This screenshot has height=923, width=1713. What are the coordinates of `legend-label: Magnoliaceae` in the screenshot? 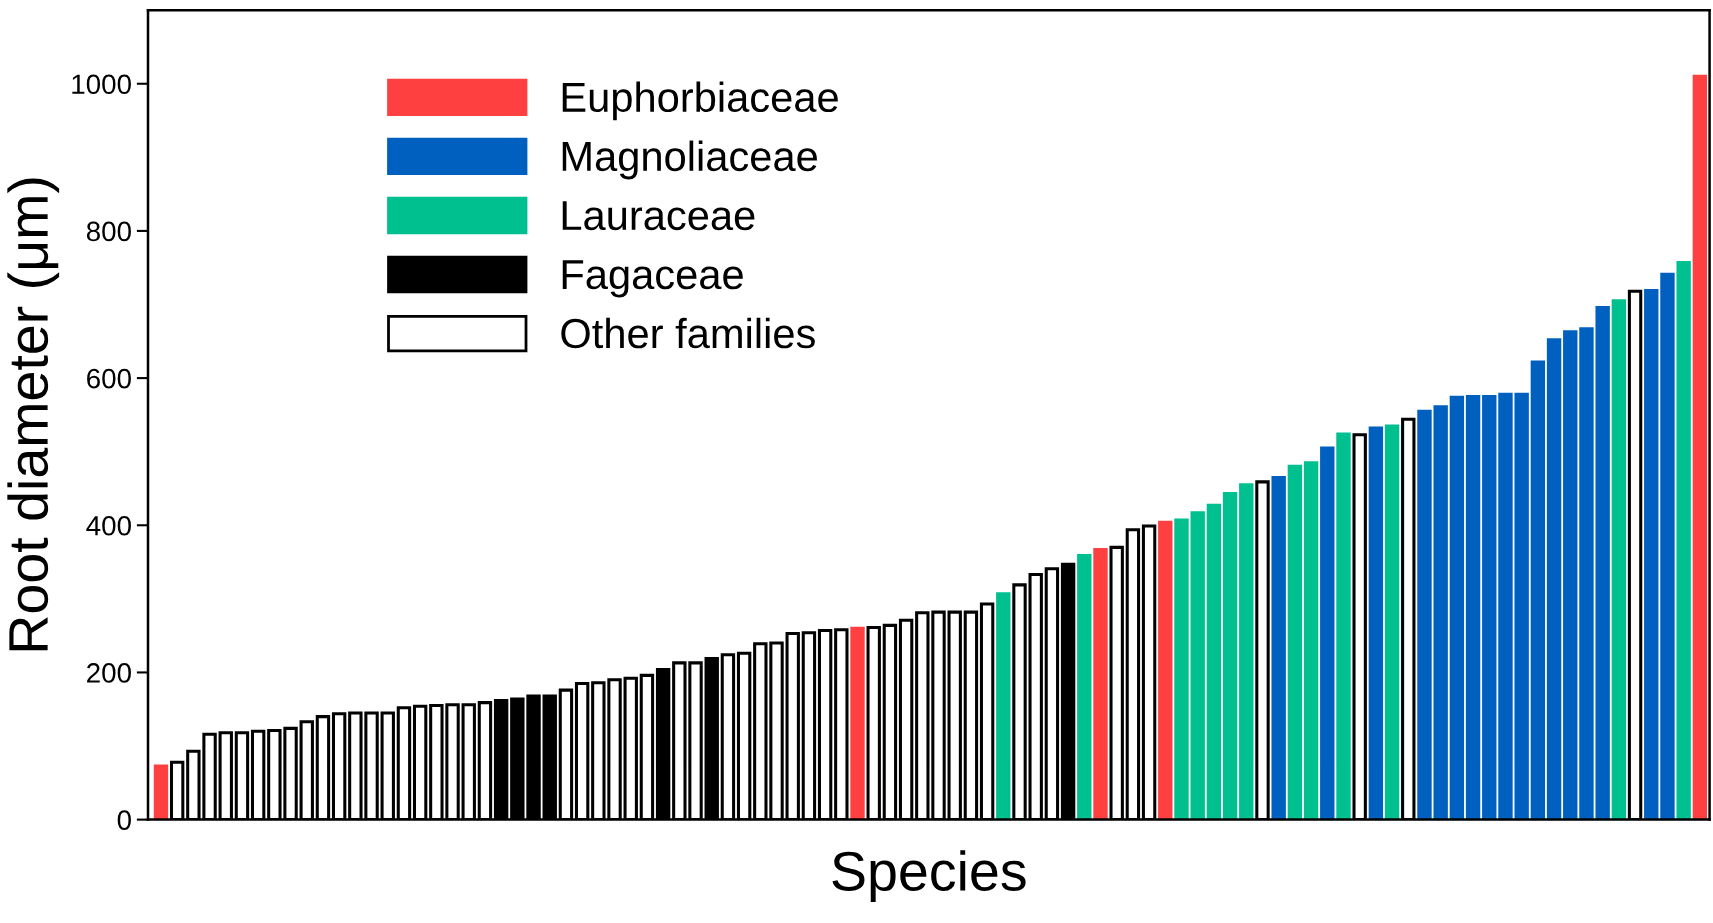 It's located at (689, 160).